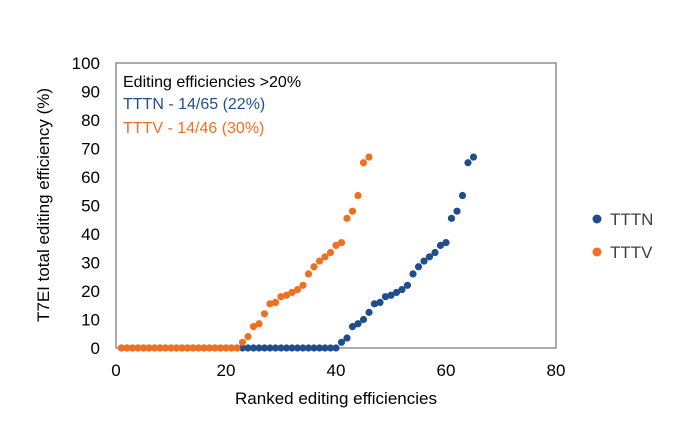  Describe the element at coordinates (631, 252) in the screenshot. I see `legend-label-tttv: TTTV` at that location.